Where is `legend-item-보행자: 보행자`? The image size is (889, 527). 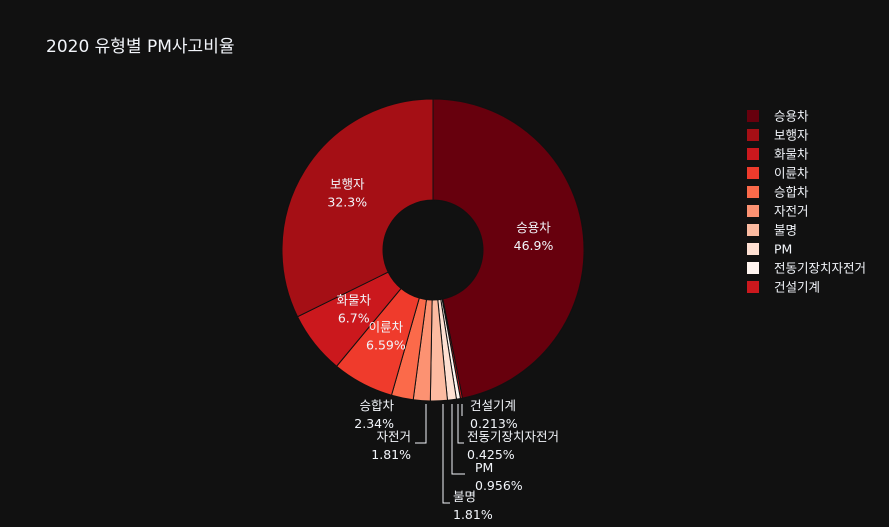
legend-item-보행자: 보행자 is located at coordinates (778, 135).